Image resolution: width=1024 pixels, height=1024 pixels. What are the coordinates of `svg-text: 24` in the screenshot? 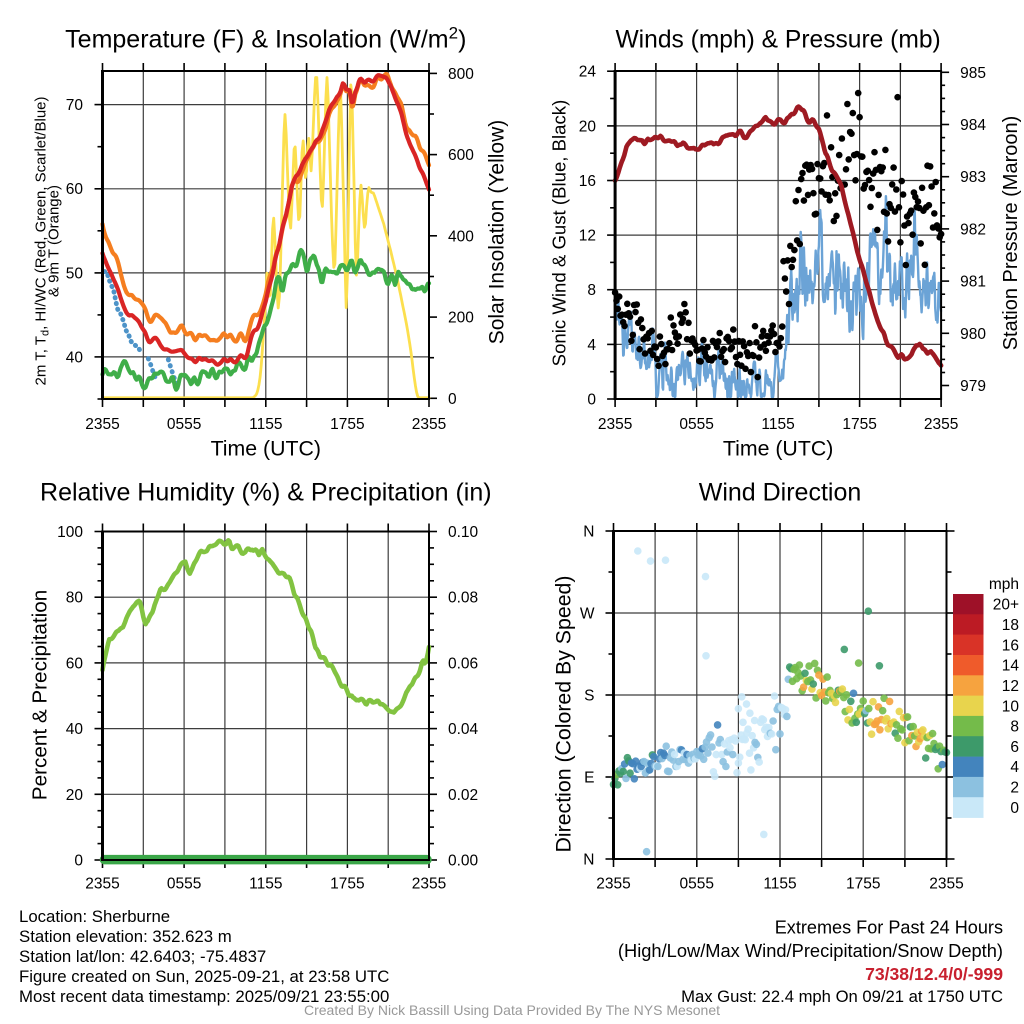 It's located at (588, 72).